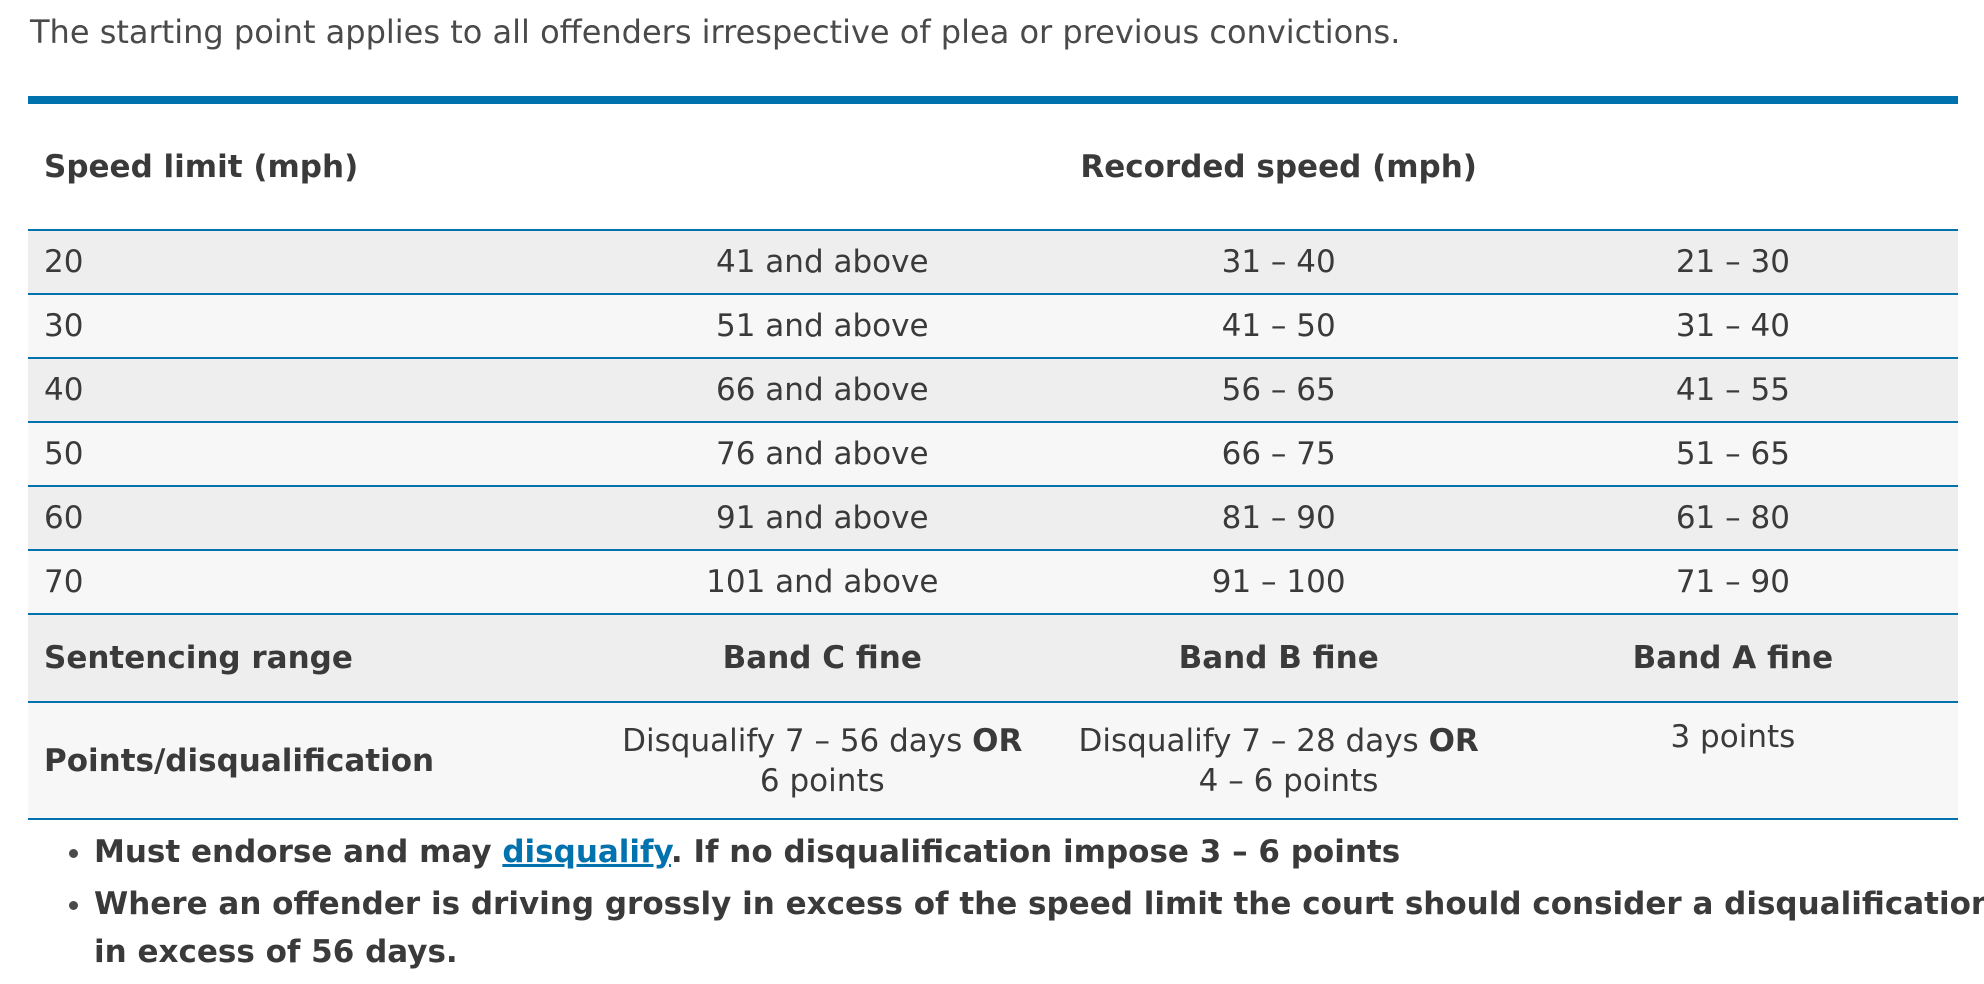 The image size is (1984, 984). I want to click on band-a-speed-cell: 61 – 80, so click(1732, 517).